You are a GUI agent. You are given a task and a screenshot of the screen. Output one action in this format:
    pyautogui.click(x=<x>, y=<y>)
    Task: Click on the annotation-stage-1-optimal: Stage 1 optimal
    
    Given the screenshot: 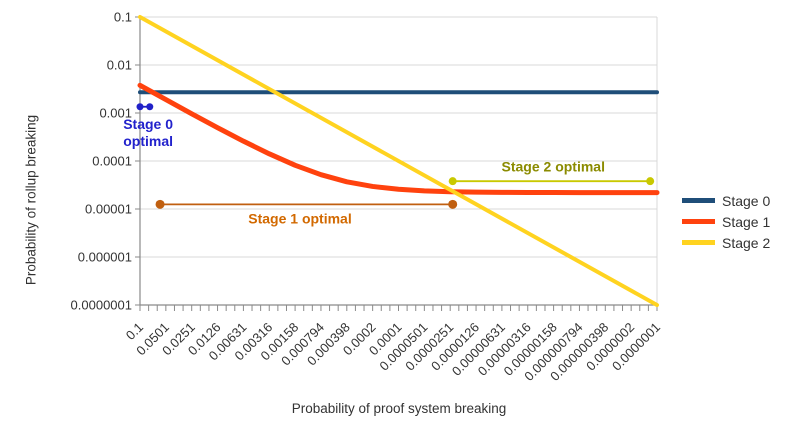 What is the action you would take?
    pyautogui.click(x=300, y=218)
    